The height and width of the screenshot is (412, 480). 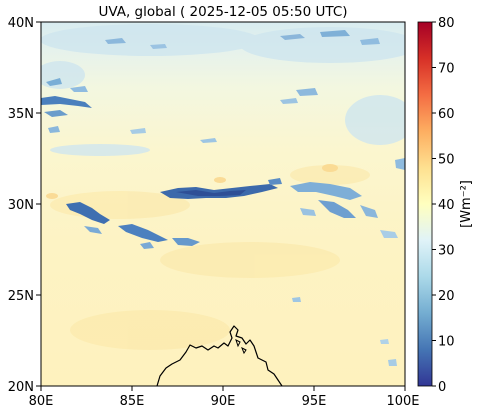 What do you see at coordinates (466, 204) in the screenshot?
I see `colorbar-unit-label: [Wm⁻²]` at bounding box center [466, 204].